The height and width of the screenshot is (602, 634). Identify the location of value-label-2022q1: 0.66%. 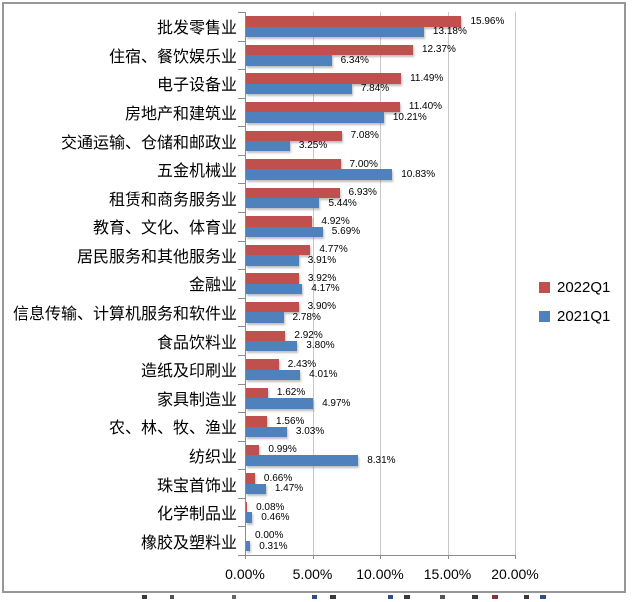
(278, 478).